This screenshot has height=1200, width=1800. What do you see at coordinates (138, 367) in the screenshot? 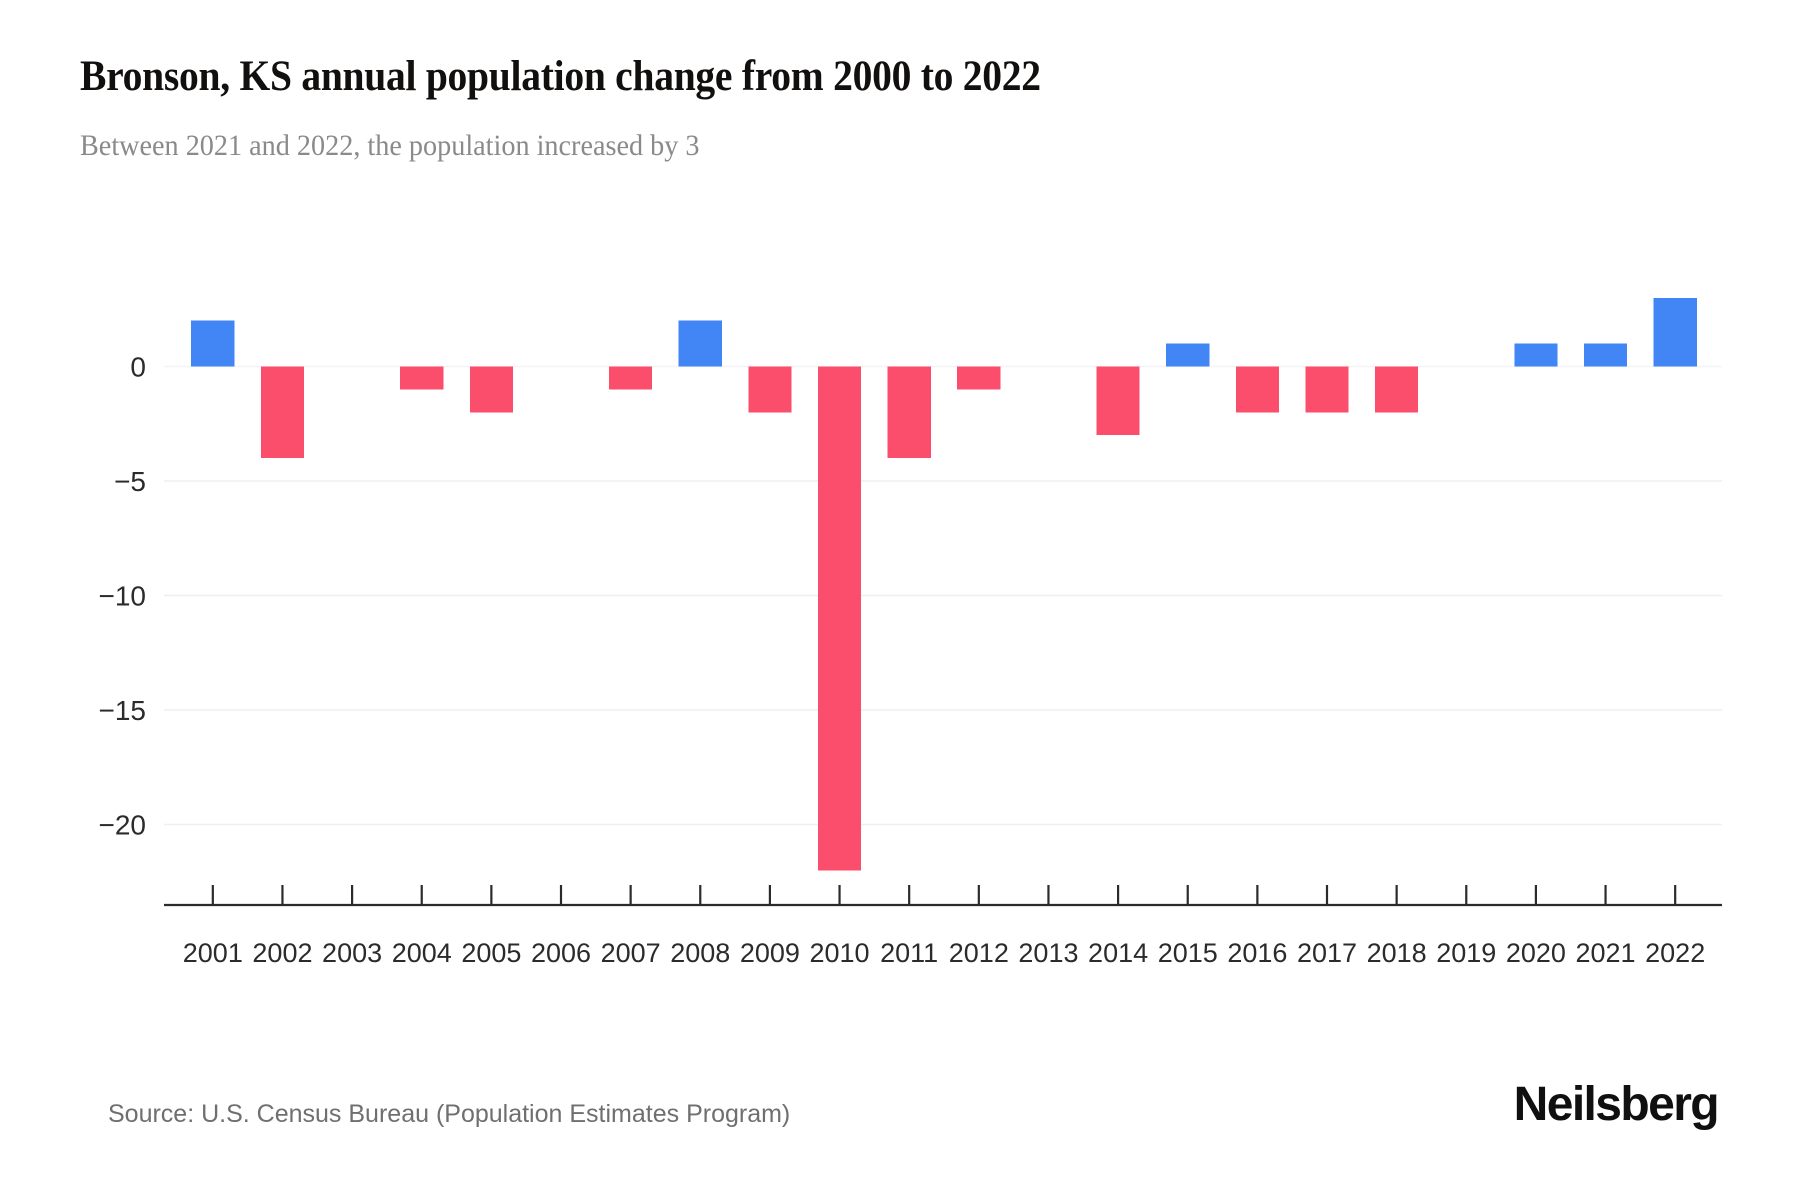
I see `y-tick-label: 0` at bounding box center [138, 367].